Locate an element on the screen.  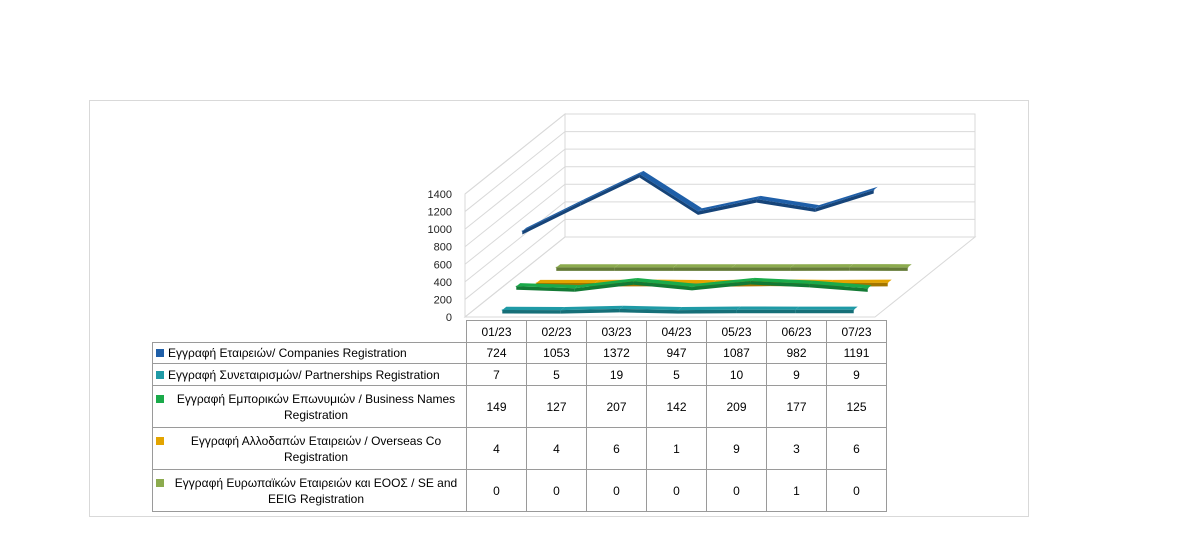
data-value-cell: 19 is located at coordinates (616, 374).